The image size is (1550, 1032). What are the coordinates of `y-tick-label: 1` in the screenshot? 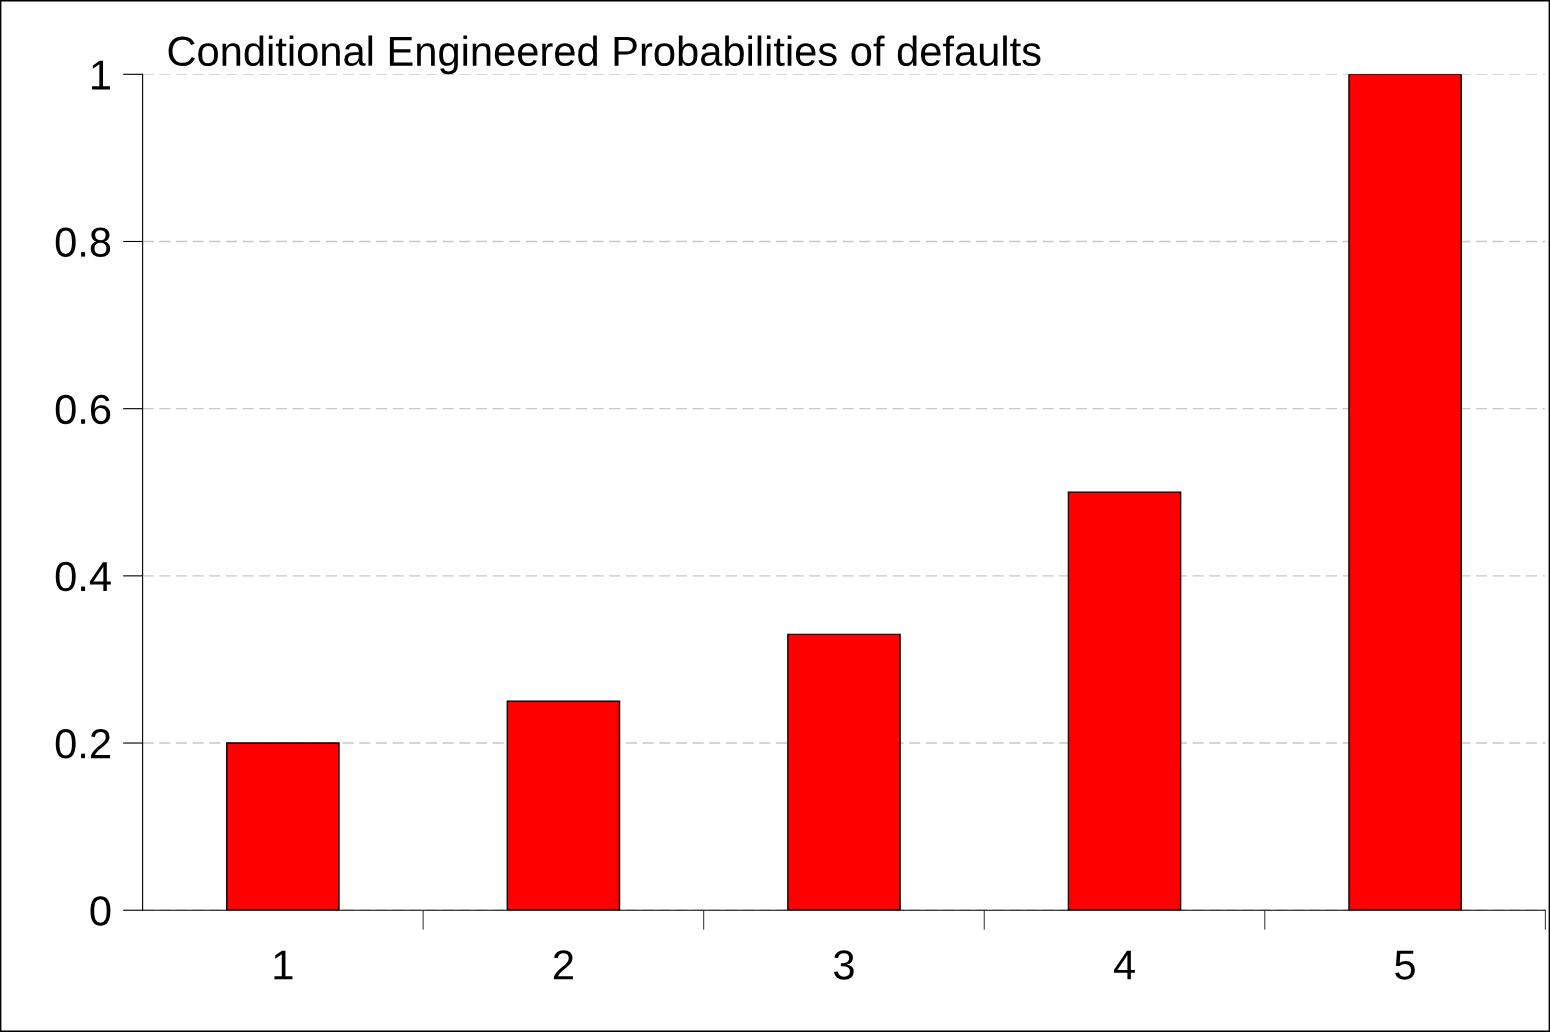 It's located at (101, 75).